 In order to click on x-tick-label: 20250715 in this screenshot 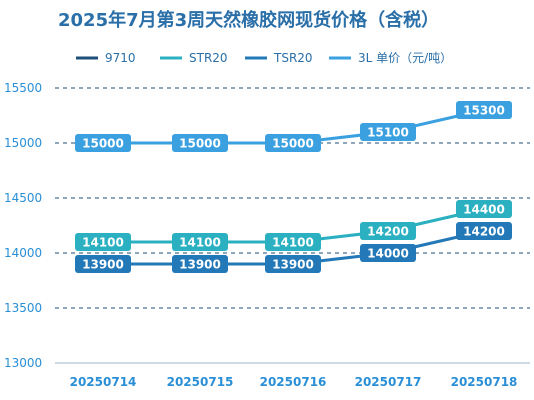, I will do `click(200, 382)`.